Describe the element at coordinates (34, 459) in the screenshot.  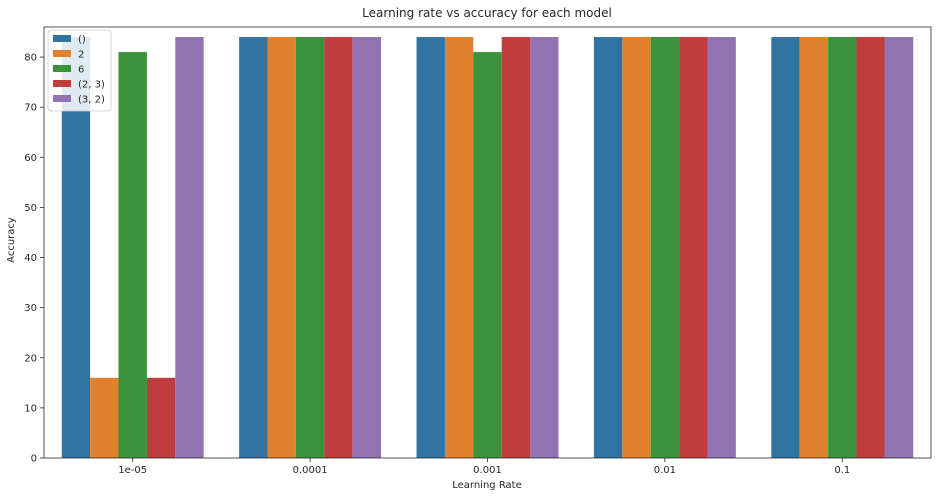
I see `y-tick-label: 0` at that location.